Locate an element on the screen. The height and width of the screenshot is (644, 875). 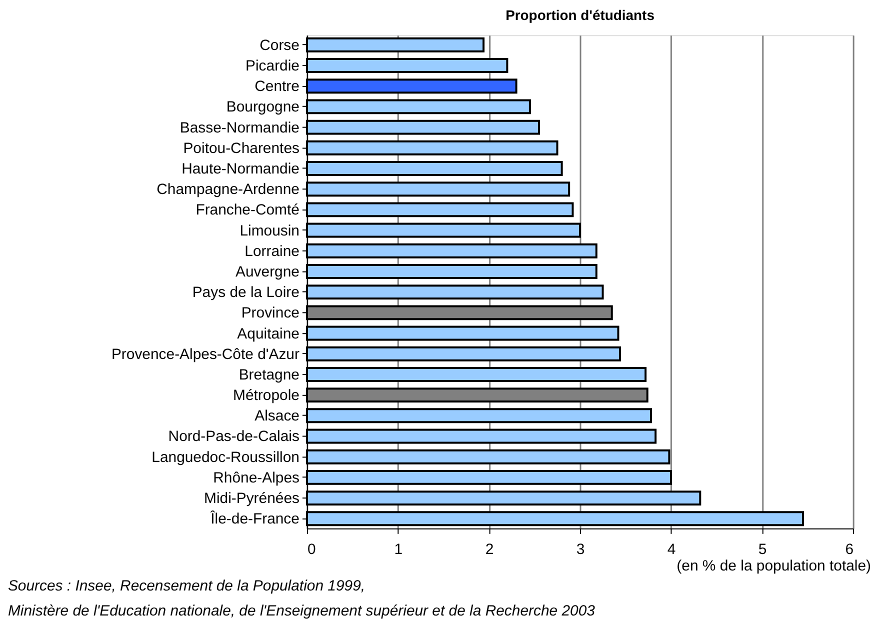
x-tick-label: 3 is located at coordinates (580, 549).